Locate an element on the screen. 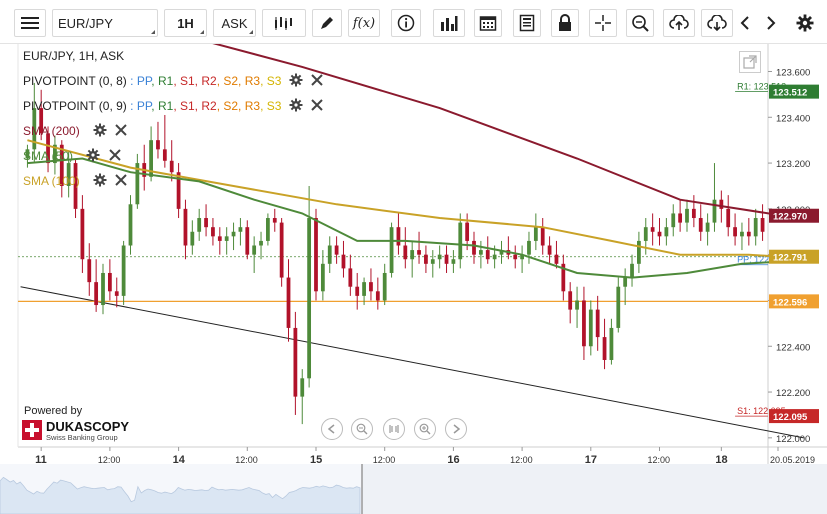 The image size is (827, 514). settings-button is located at coordinates (805, 23).